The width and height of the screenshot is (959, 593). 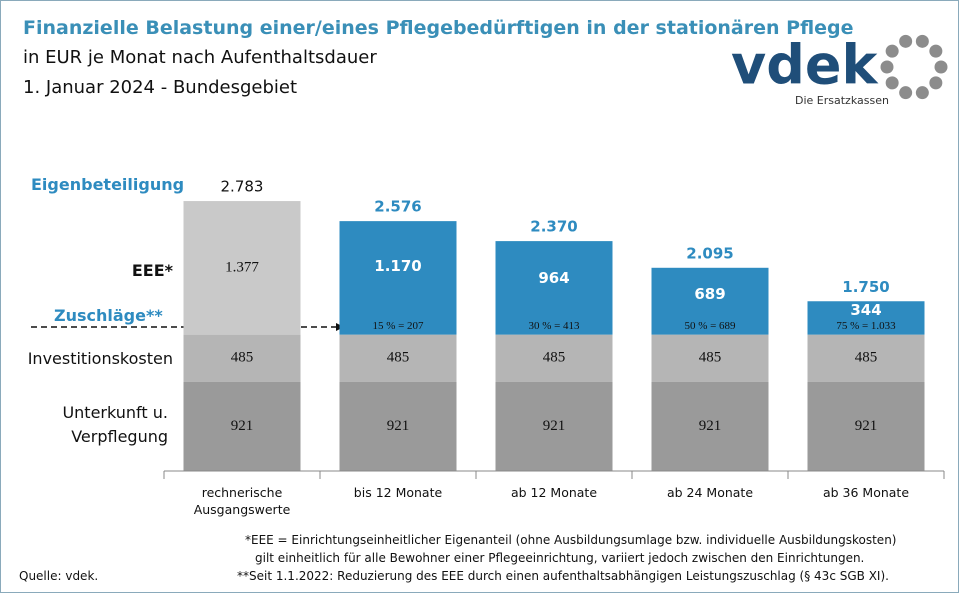 What do you see at coordinates (59, 576) in the screenshot?
I see `source: Quelle: vdek.` at bounding box center [59, 576].